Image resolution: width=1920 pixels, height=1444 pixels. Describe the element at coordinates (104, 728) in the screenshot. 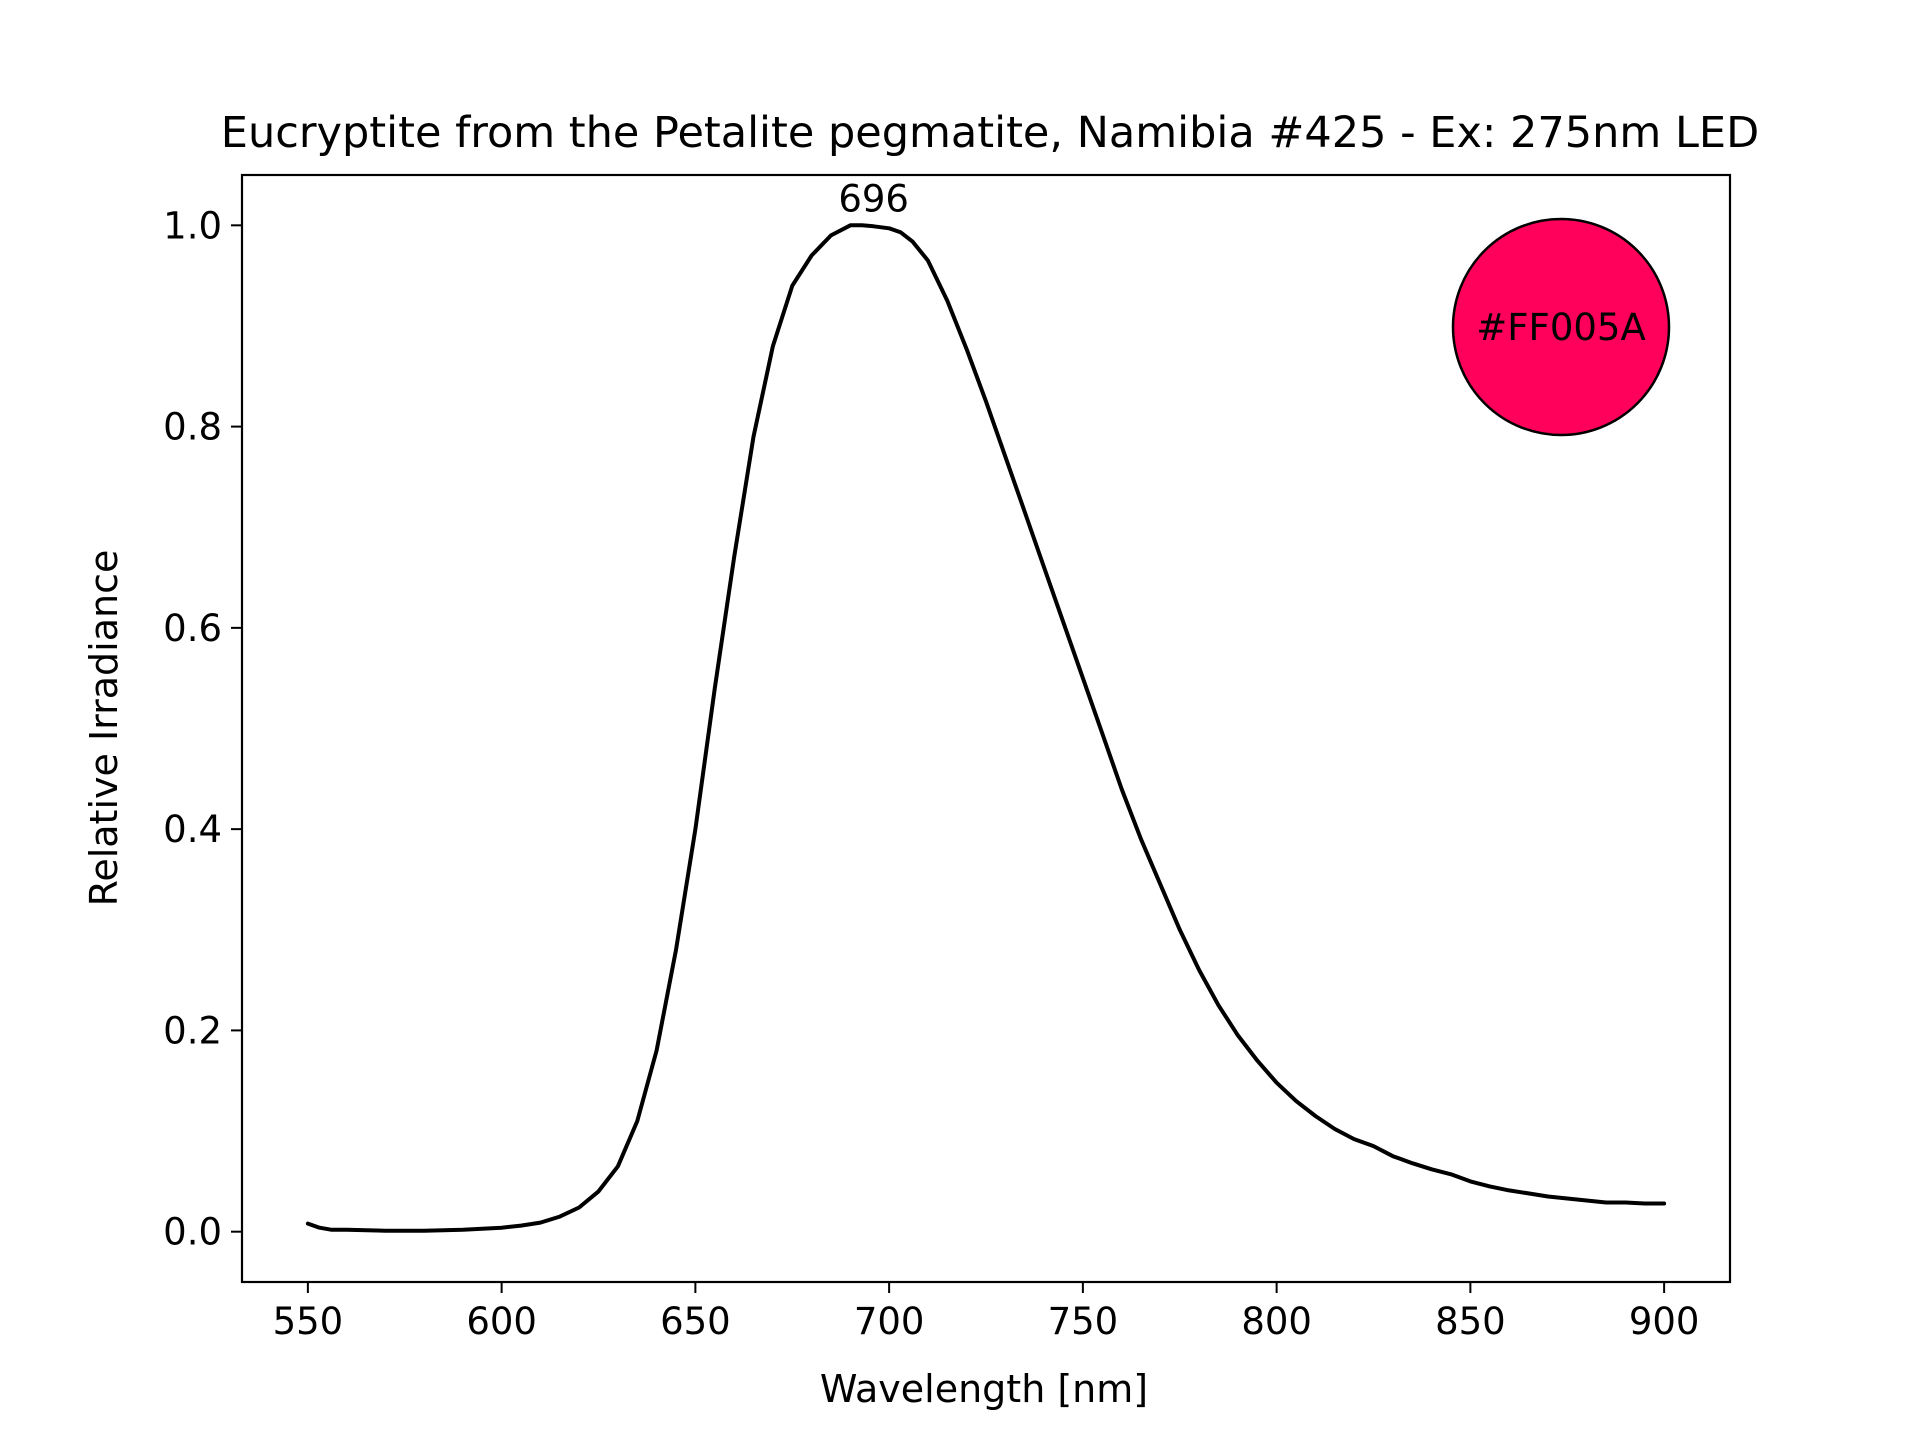

I see `y-axis-label: Relative Irradiance` at that location.